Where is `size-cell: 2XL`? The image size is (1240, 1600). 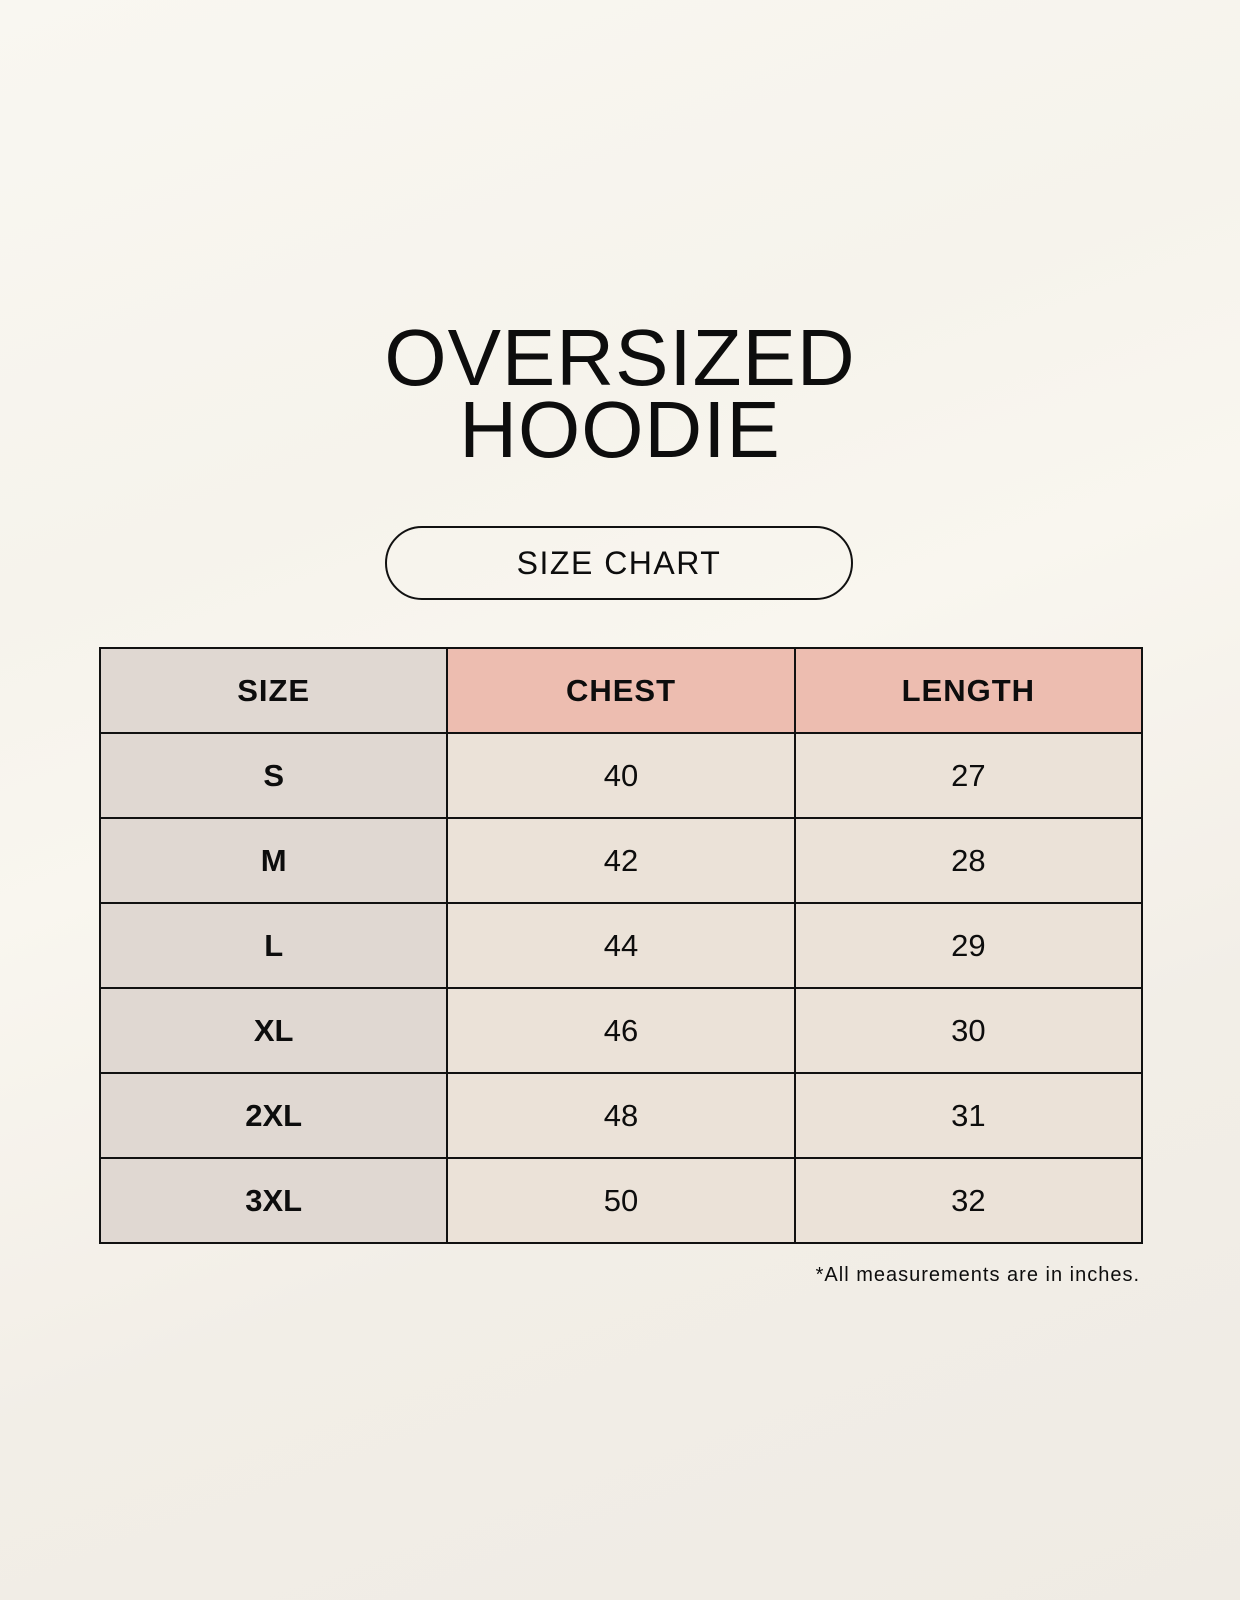
size-cell: 2XL is located at coordinates (273, 1115).